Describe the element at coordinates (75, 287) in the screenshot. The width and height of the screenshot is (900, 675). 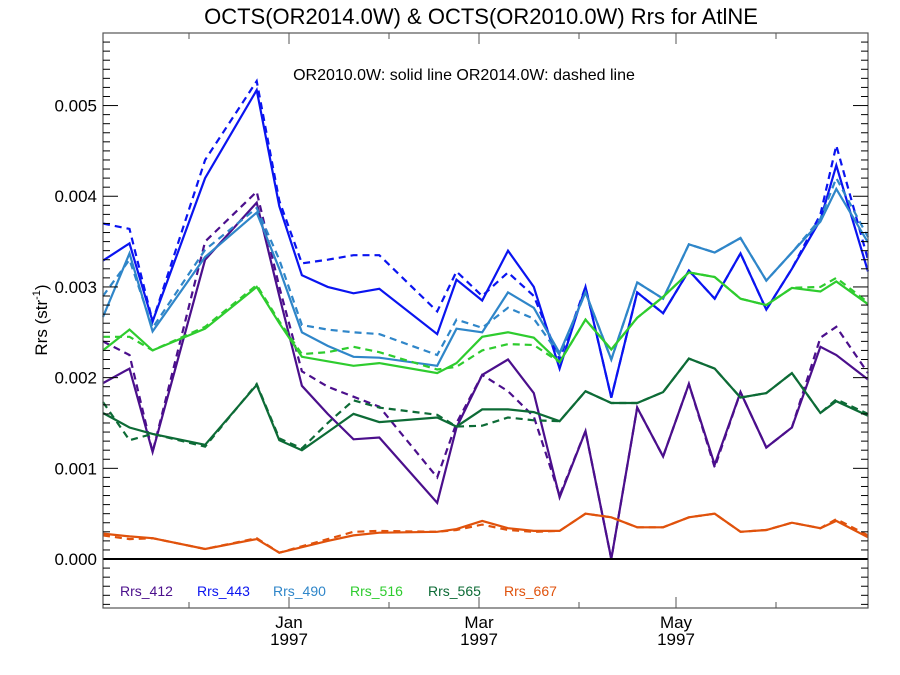
I see `y-tick-label: 0.003` at that location.